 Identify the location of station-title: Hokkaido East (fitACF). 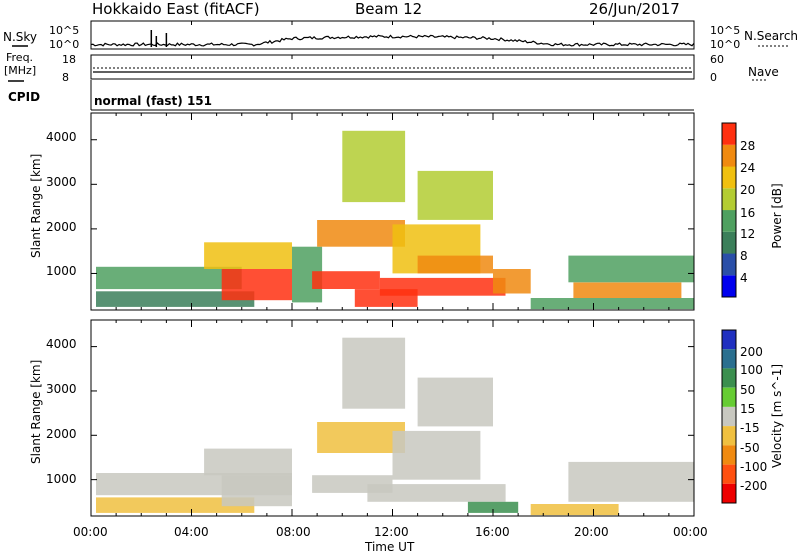
(176, 9).